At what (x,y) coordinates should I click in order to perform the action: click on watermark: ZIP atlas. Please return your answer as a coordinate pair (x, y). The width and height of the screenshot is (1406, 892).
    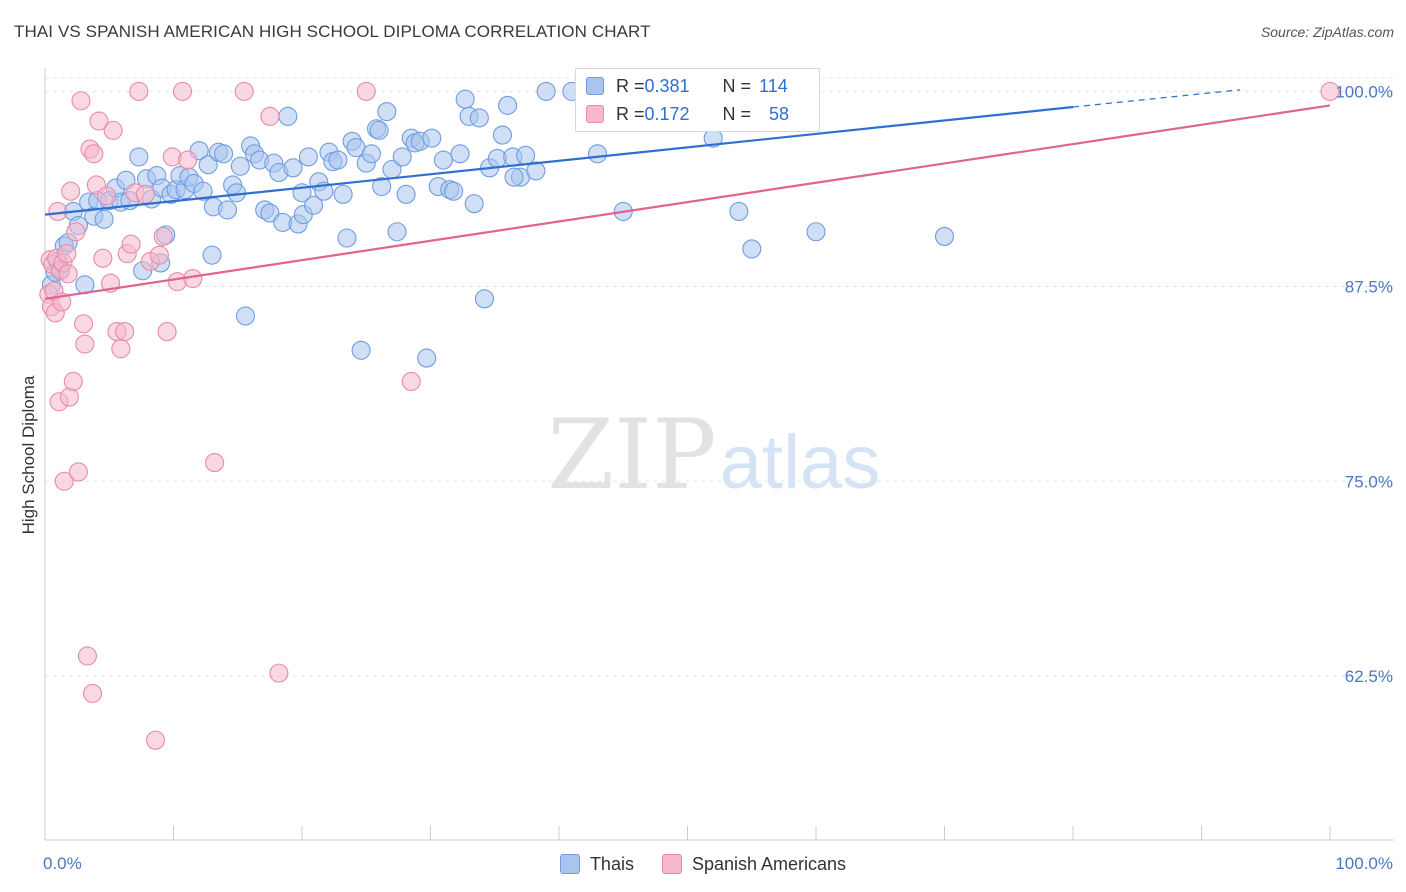
    Looking at the image, I should click on (713, 455).